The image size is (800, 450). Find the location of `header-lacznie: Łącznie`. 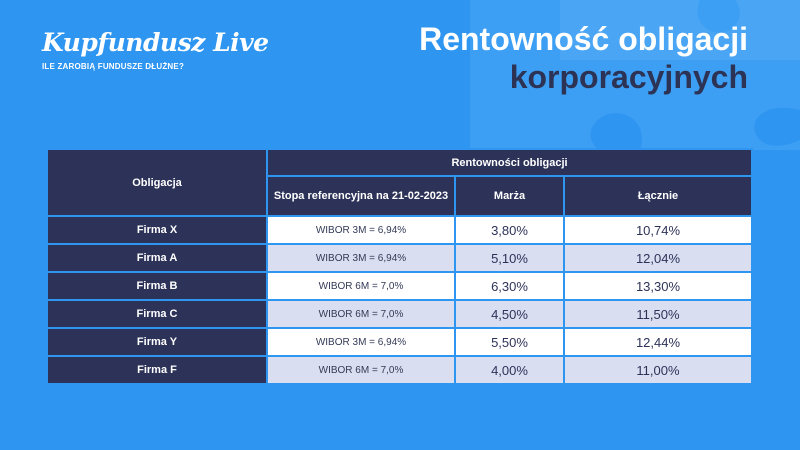

header-lacznie: Łącznie is located at coordinates (658, 196).